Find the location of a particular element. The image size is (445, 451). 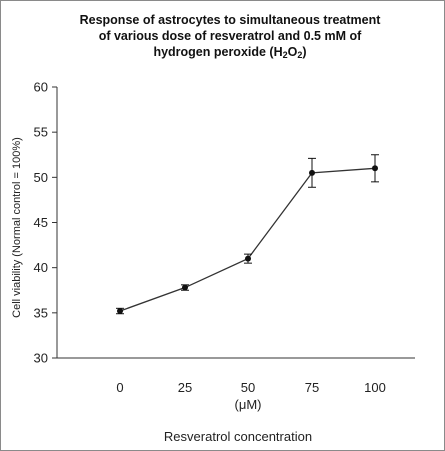

x-ticks: 0 25 50 75 100 is located at coordinates (250, 387).